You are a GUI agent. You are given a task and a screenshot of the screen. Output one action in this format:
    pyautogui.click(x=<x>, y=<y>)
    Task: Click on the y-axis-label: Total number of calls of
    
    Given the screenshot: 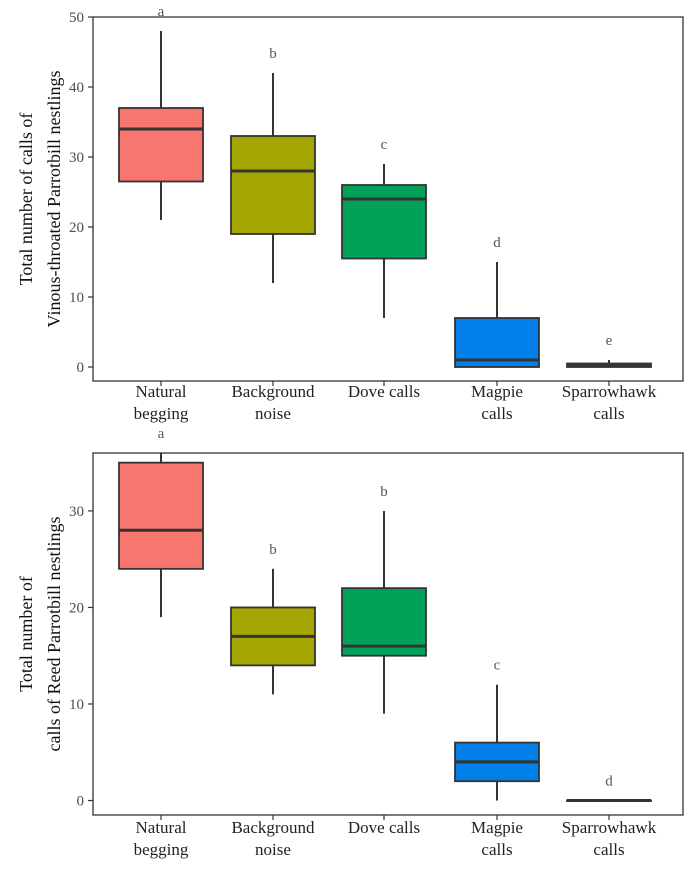 What is the action you would take?
    pyautogui.click(x=26, y=199)
    